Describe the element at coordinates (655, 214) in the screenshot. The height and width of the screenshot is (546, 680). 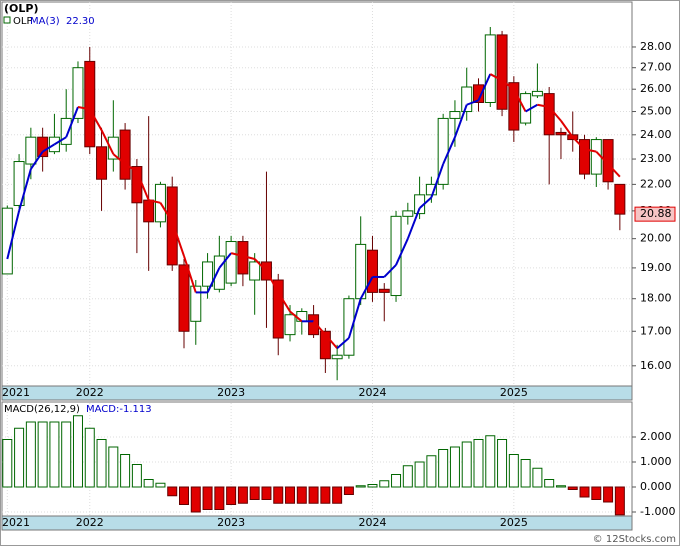
I see `last-price-box` at that location.